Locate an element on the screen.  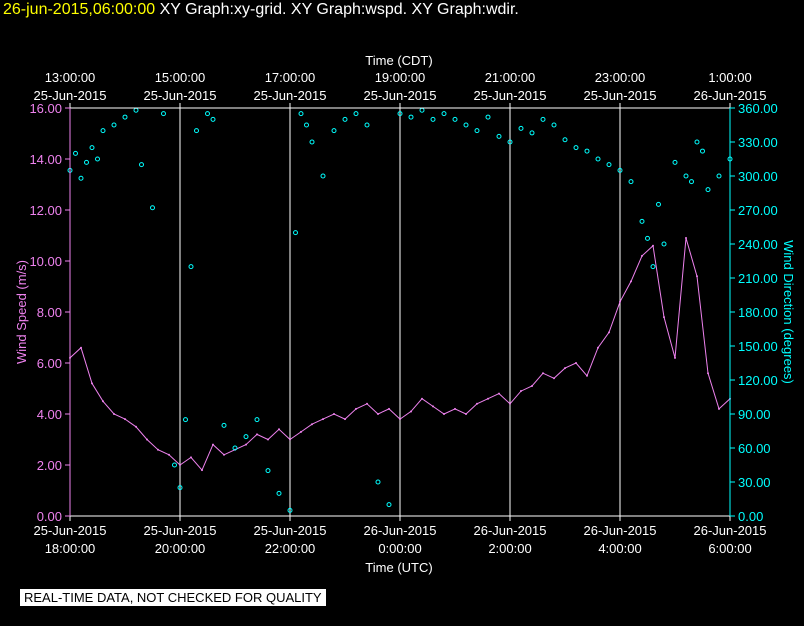
bottom-tick-label: 4:00:00 is located at coordinates (619, 548).